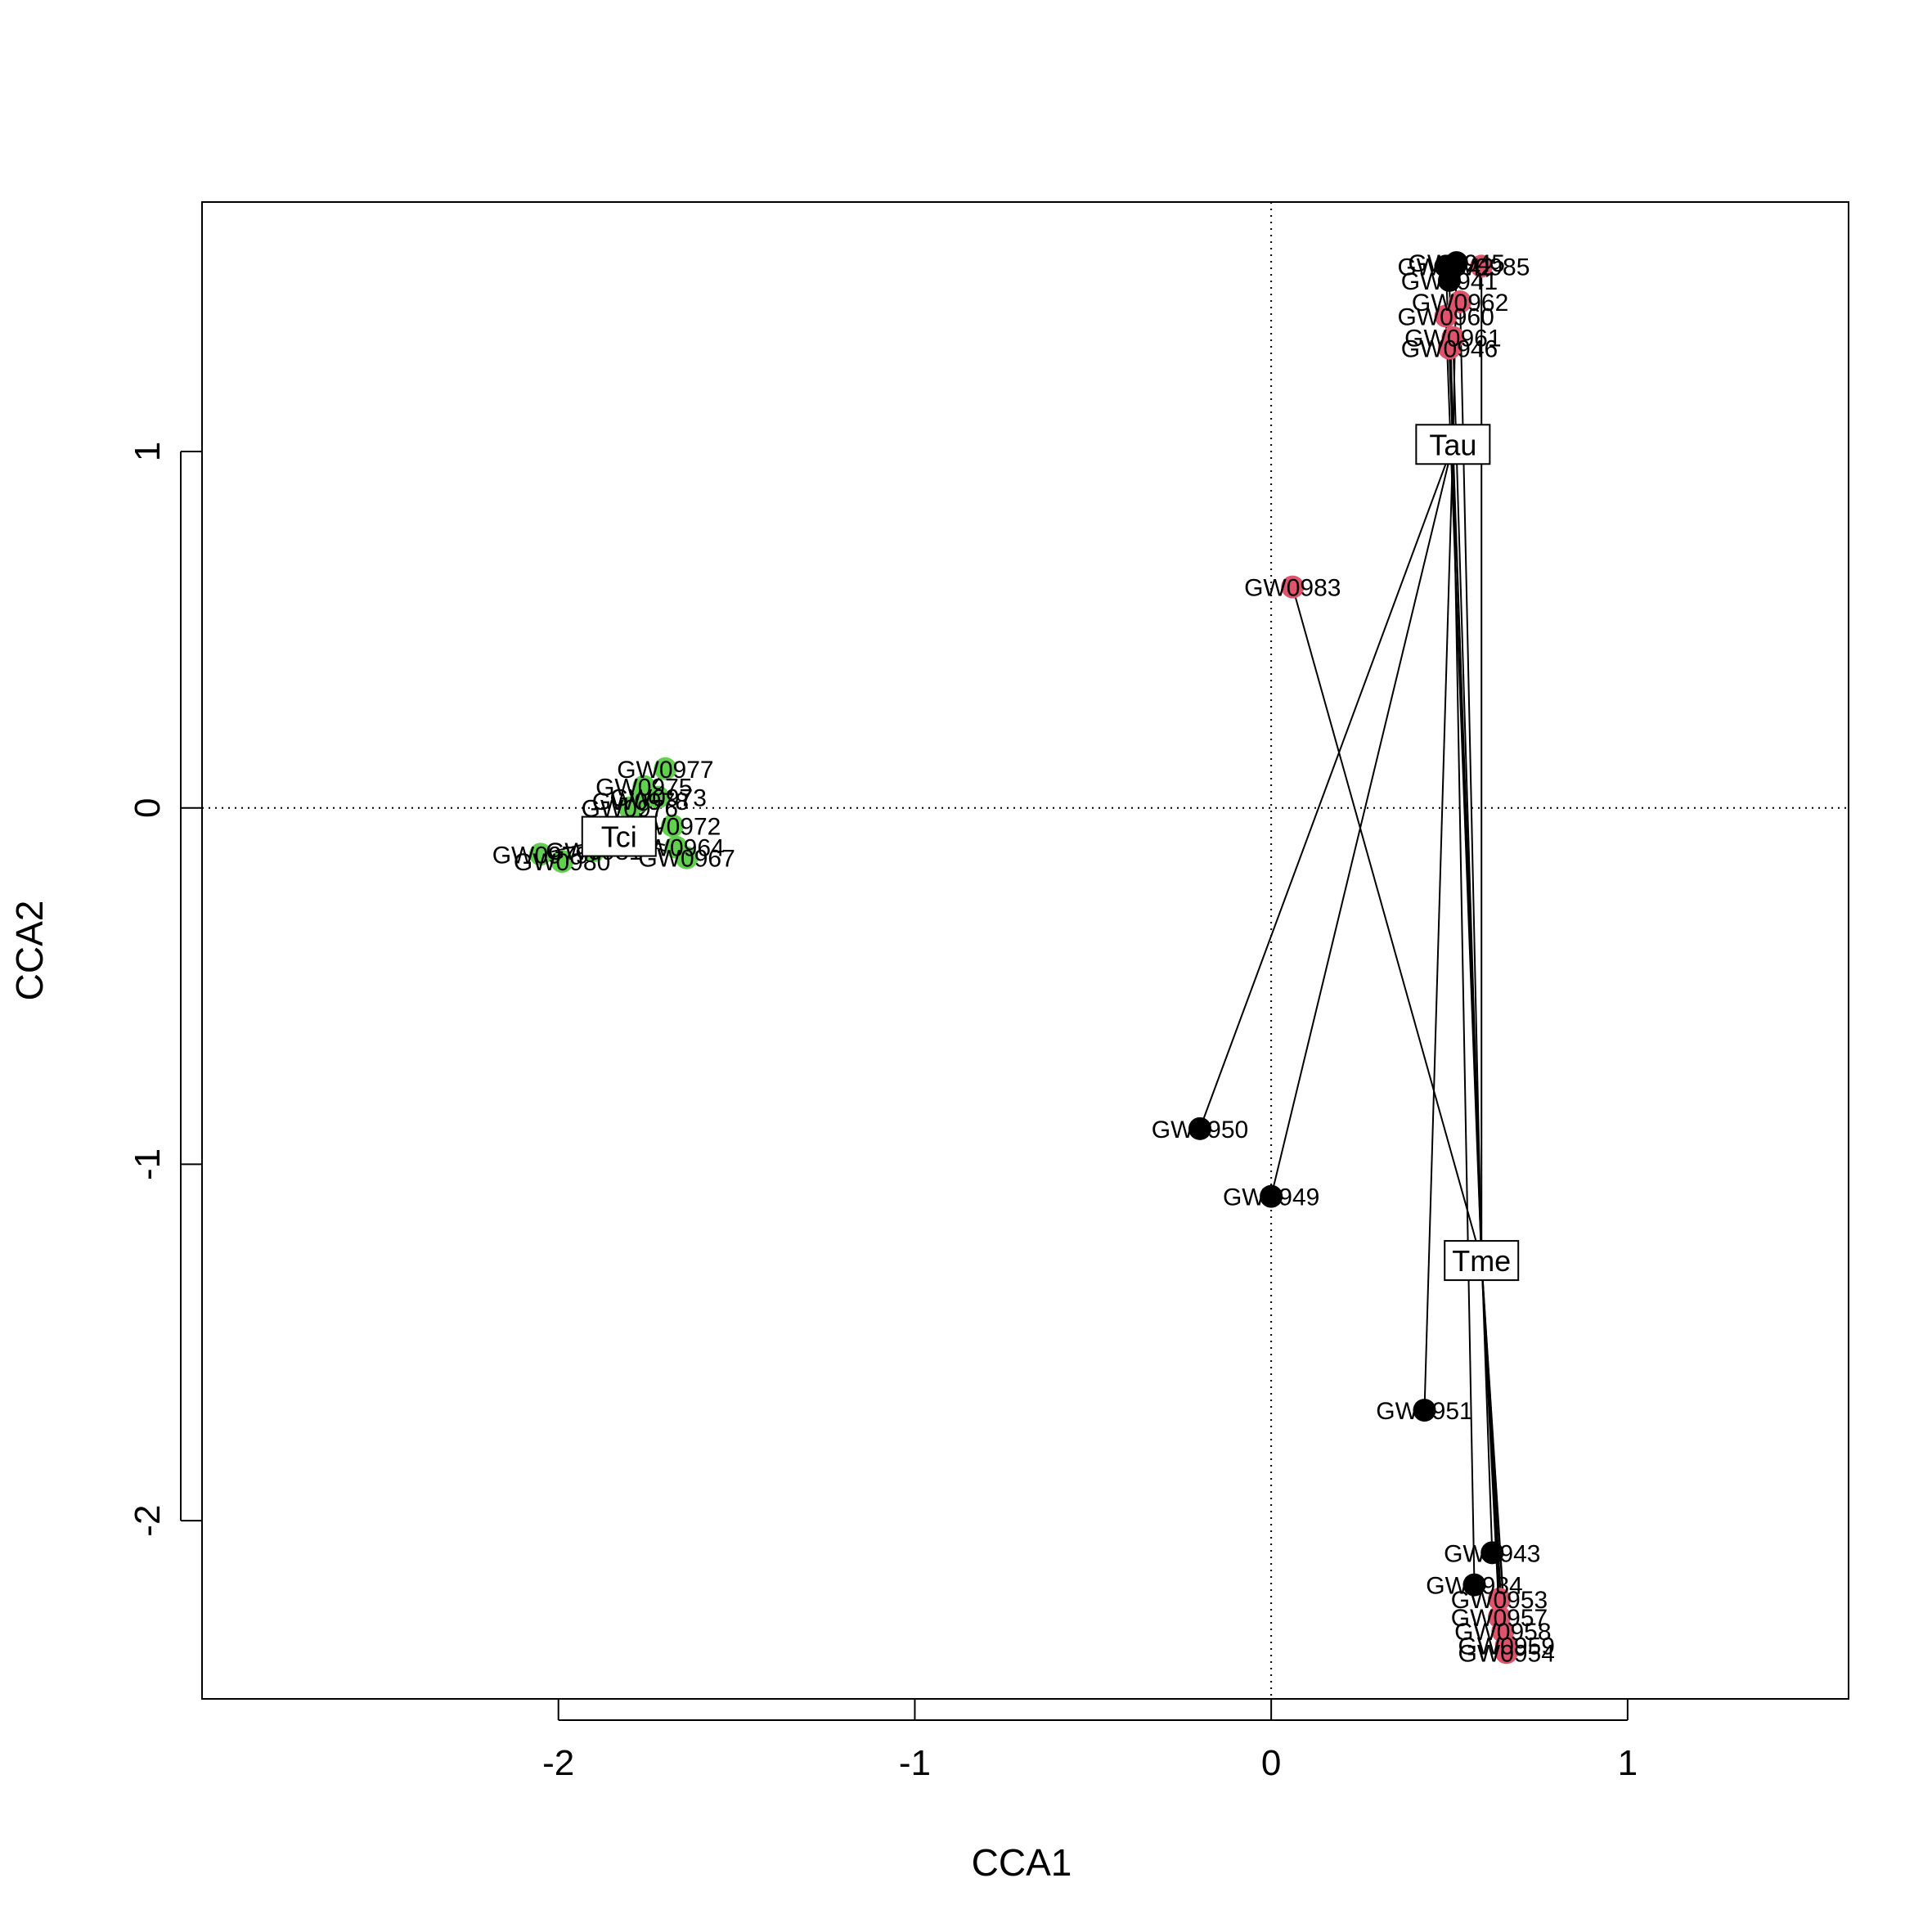 This screenshot has width=1932, height=1932. What do you see at coordinates (1450, 281) in the screenshot?
I see `point-label: GW0941` at bounding box center [1450, 281].